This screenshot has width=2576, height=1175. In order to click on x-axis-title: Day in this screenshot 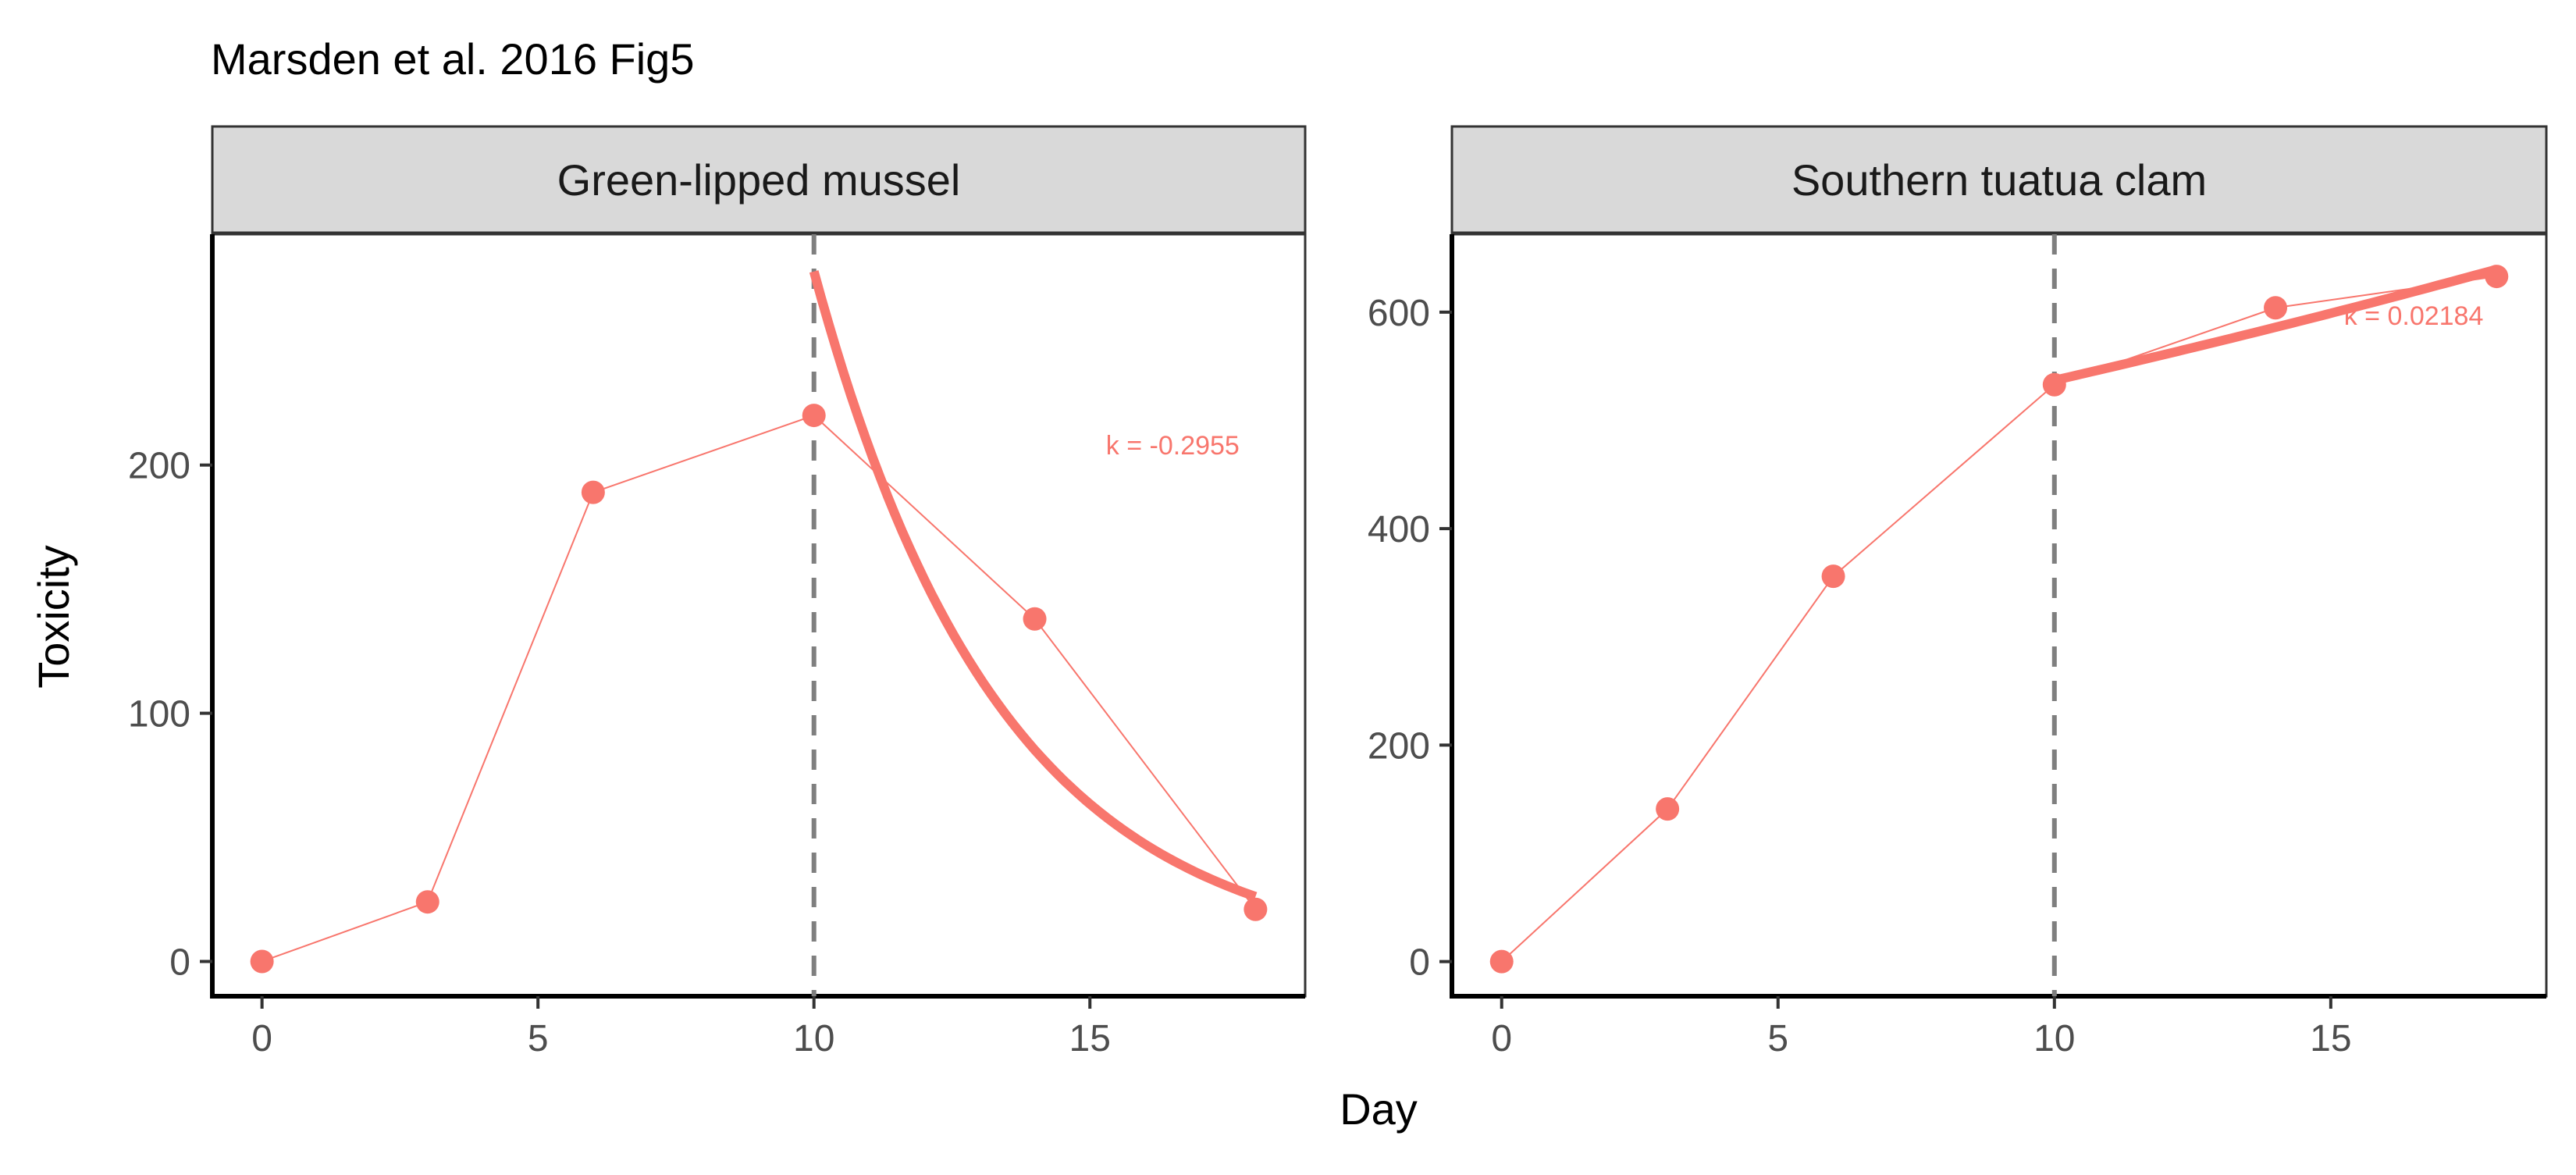, I will do `click(1379, 1109)`.